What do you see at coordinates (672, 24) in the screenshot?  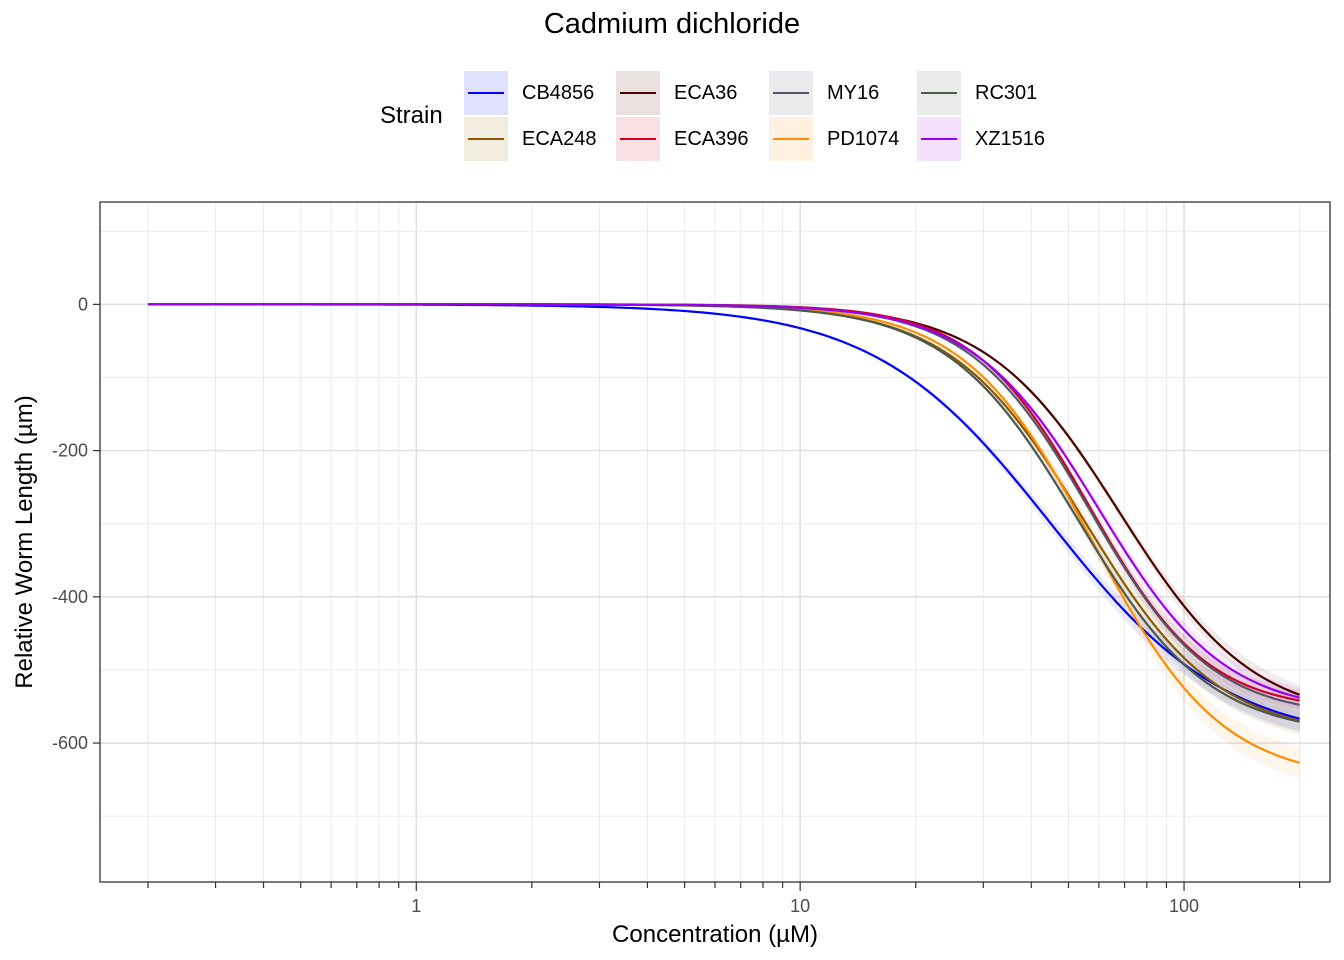 I see `chart-title: Cadmium dichloride` at bounding box center [672, 24].